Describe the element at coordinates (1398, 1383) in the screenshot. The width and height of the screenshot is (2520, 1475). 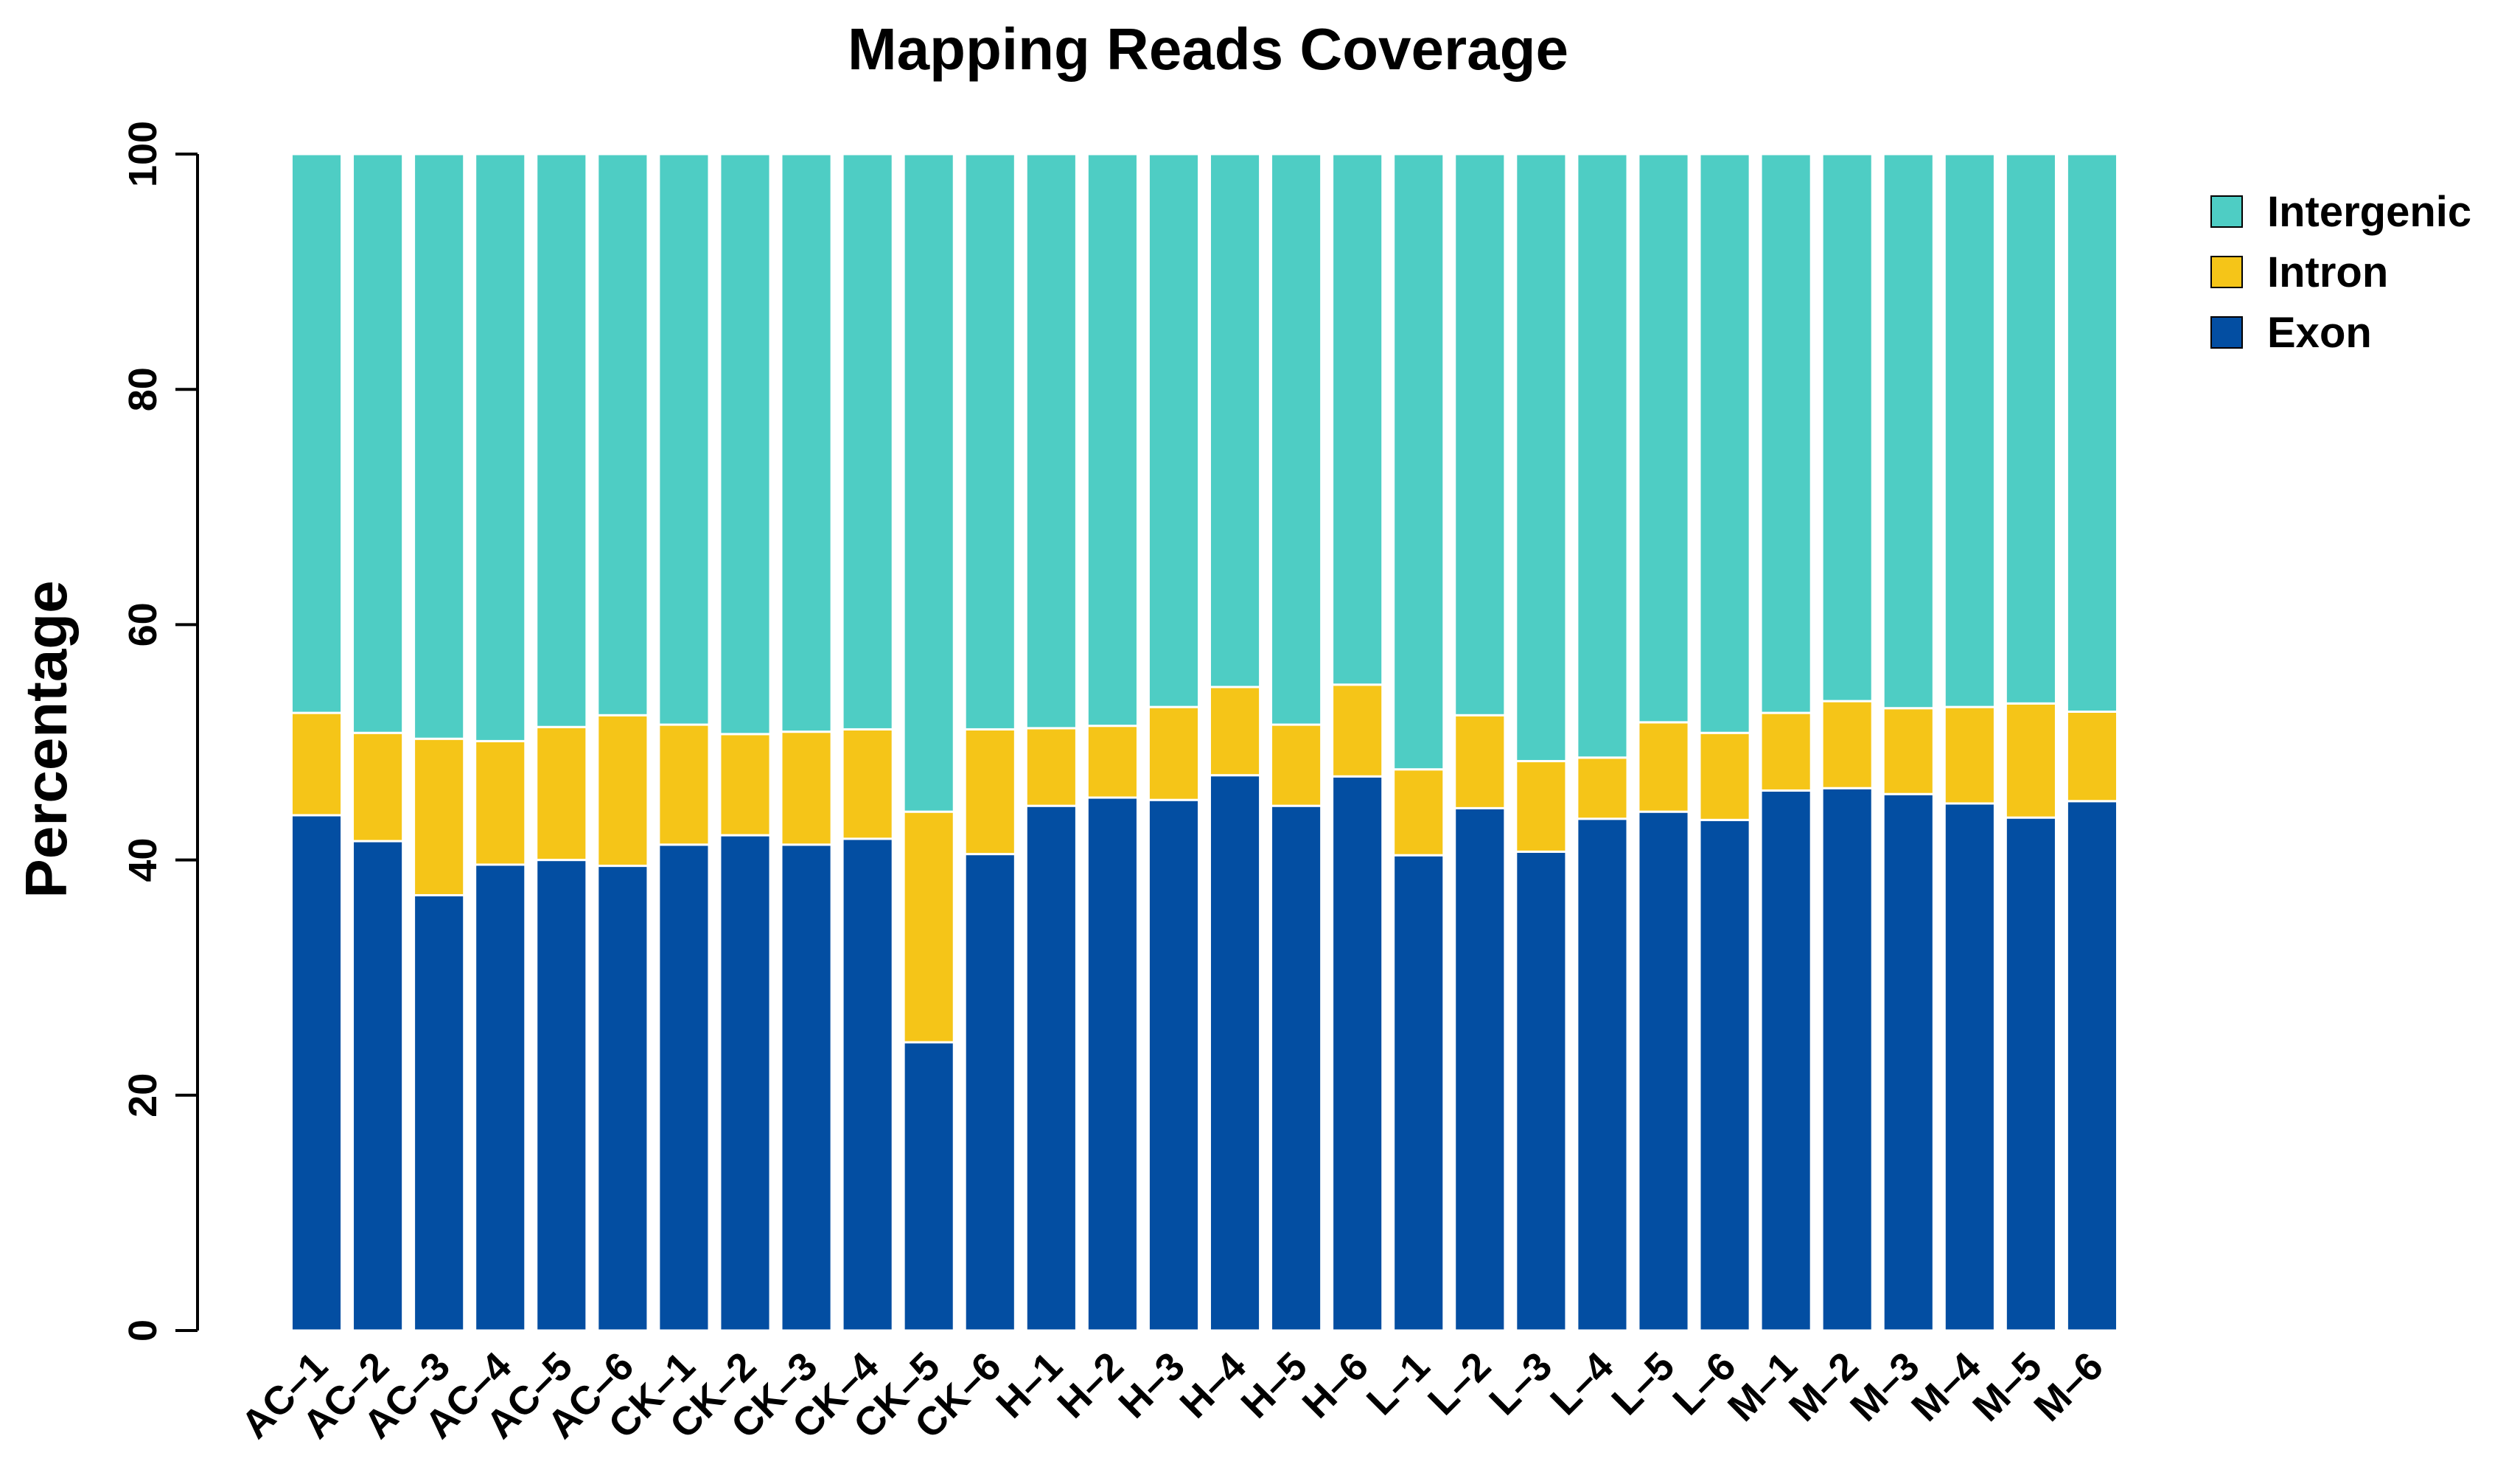
I see `x-tick-label: L–1` at that location.